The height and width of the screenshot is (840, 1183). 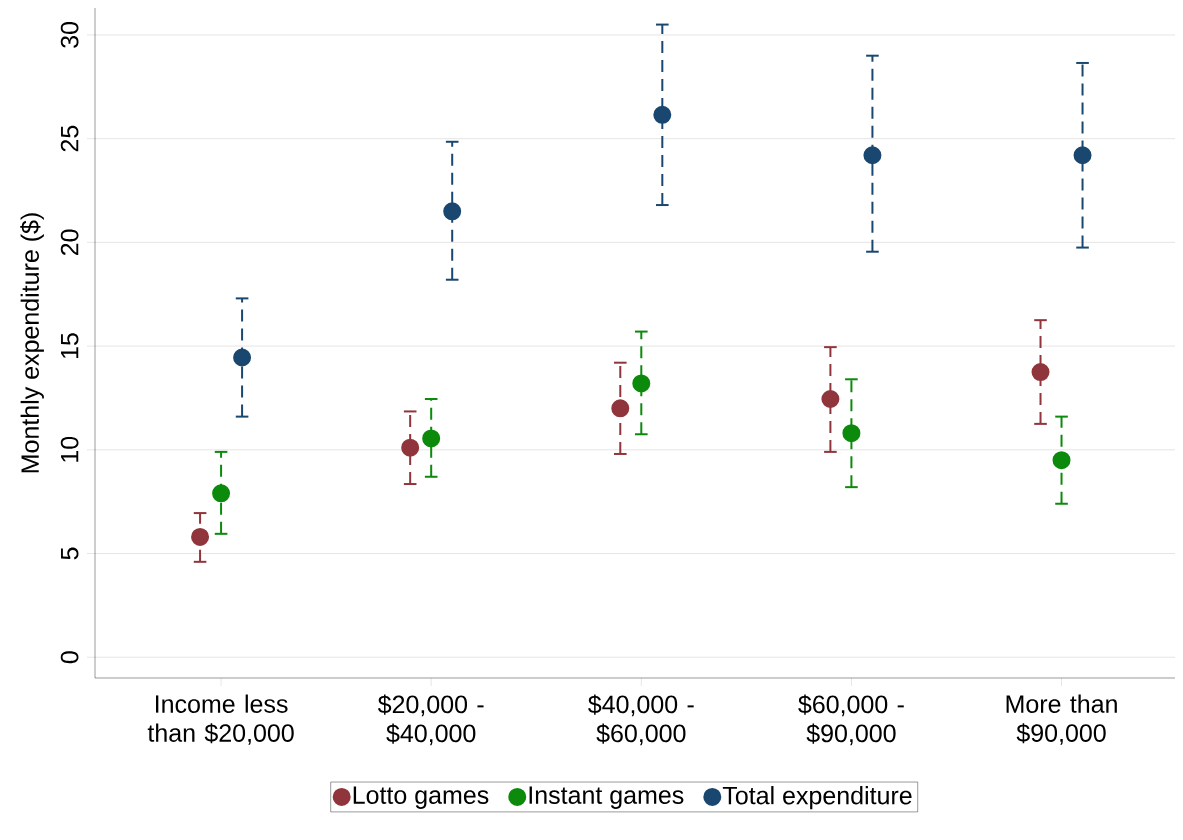 What do you see at coordinates (32, 343) in the screenshot?
I see `y-axis-title: Monthly expenditure ($)` at bounding box center [32, 343].